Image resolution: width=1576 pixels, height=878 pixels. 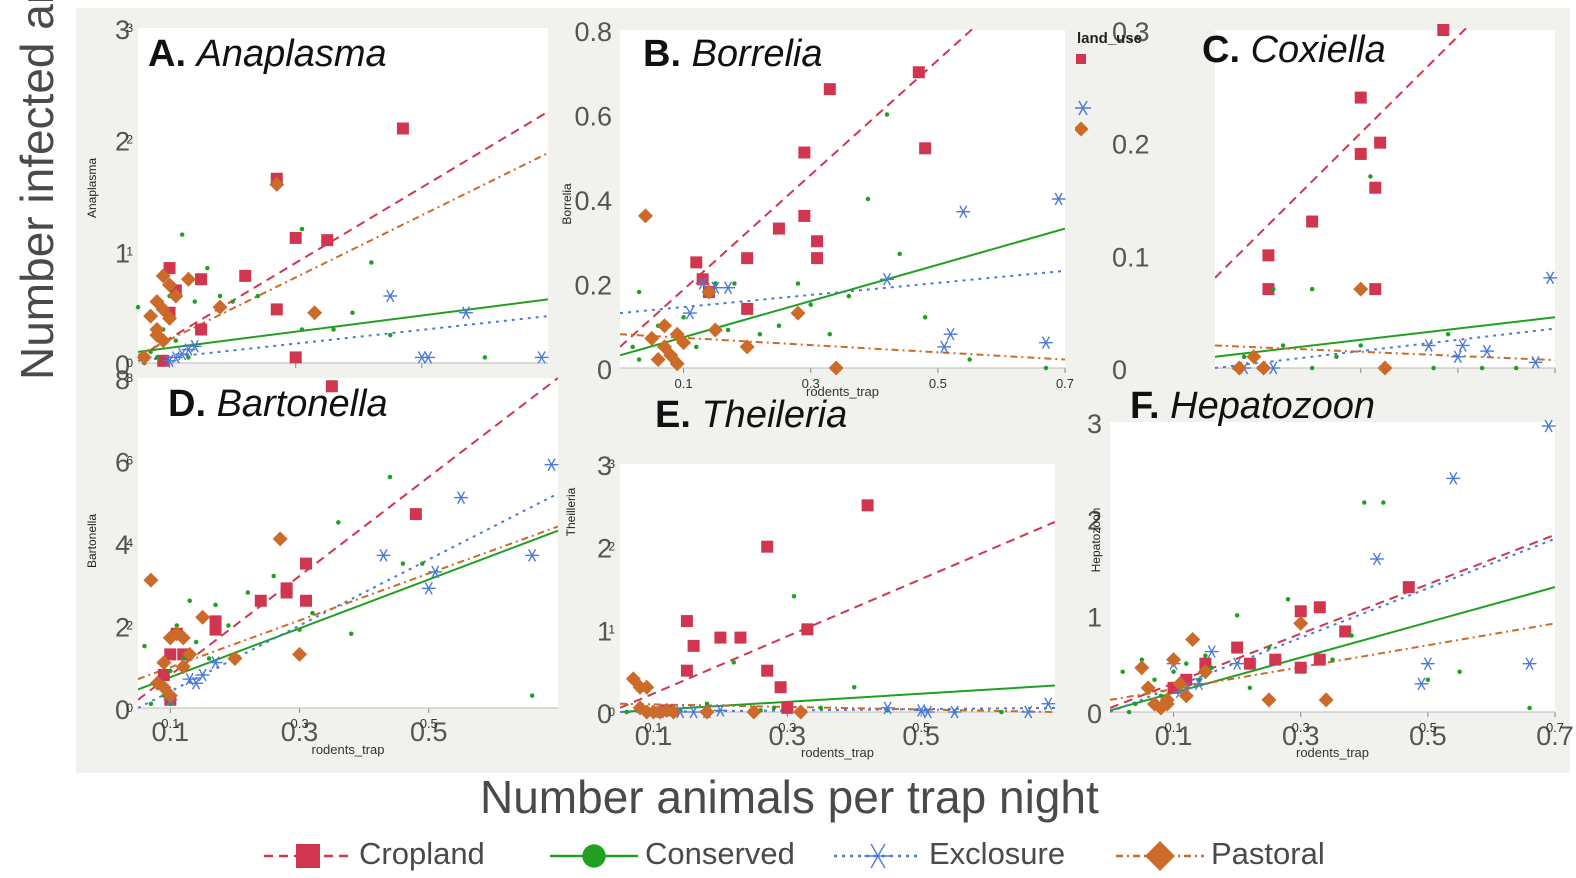 What do you see at coordinates (571, 511) in the screenshot?
I see `y-axis-label: Theilleria` at bounding box center [571, 511].